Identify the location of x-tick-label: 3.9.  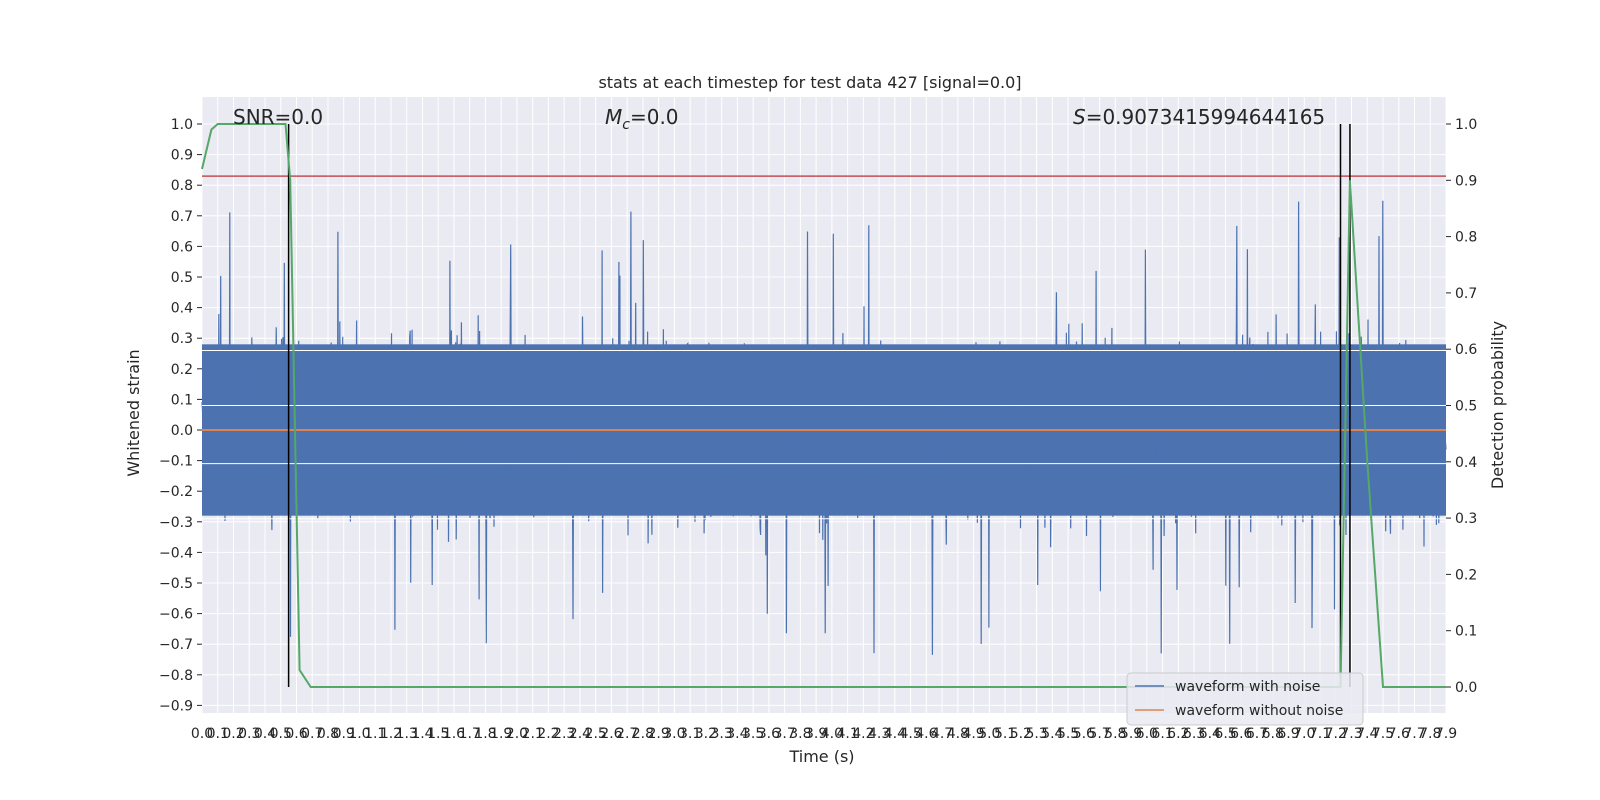
(816, 734).